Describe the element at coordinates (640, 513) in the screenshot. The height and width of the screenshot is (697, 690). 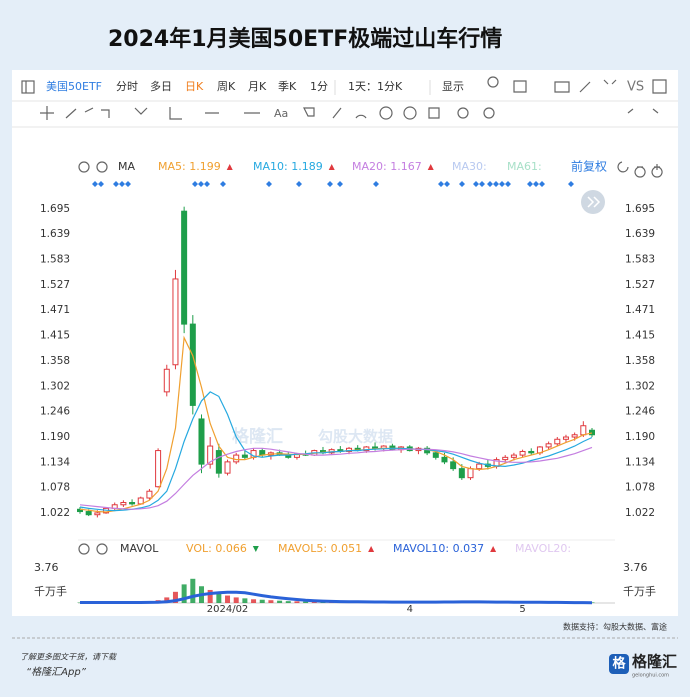
I see `y-tick-label: 1.022` at that location.